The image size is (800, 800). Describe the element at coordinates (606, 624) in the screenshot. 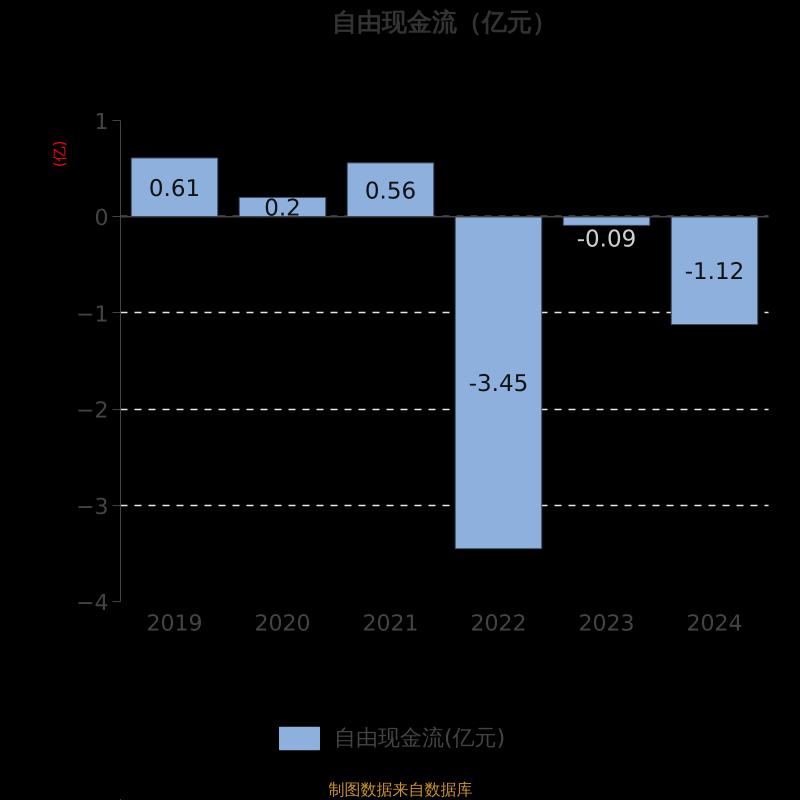

I see `x-tick-label: 2023` at that location.